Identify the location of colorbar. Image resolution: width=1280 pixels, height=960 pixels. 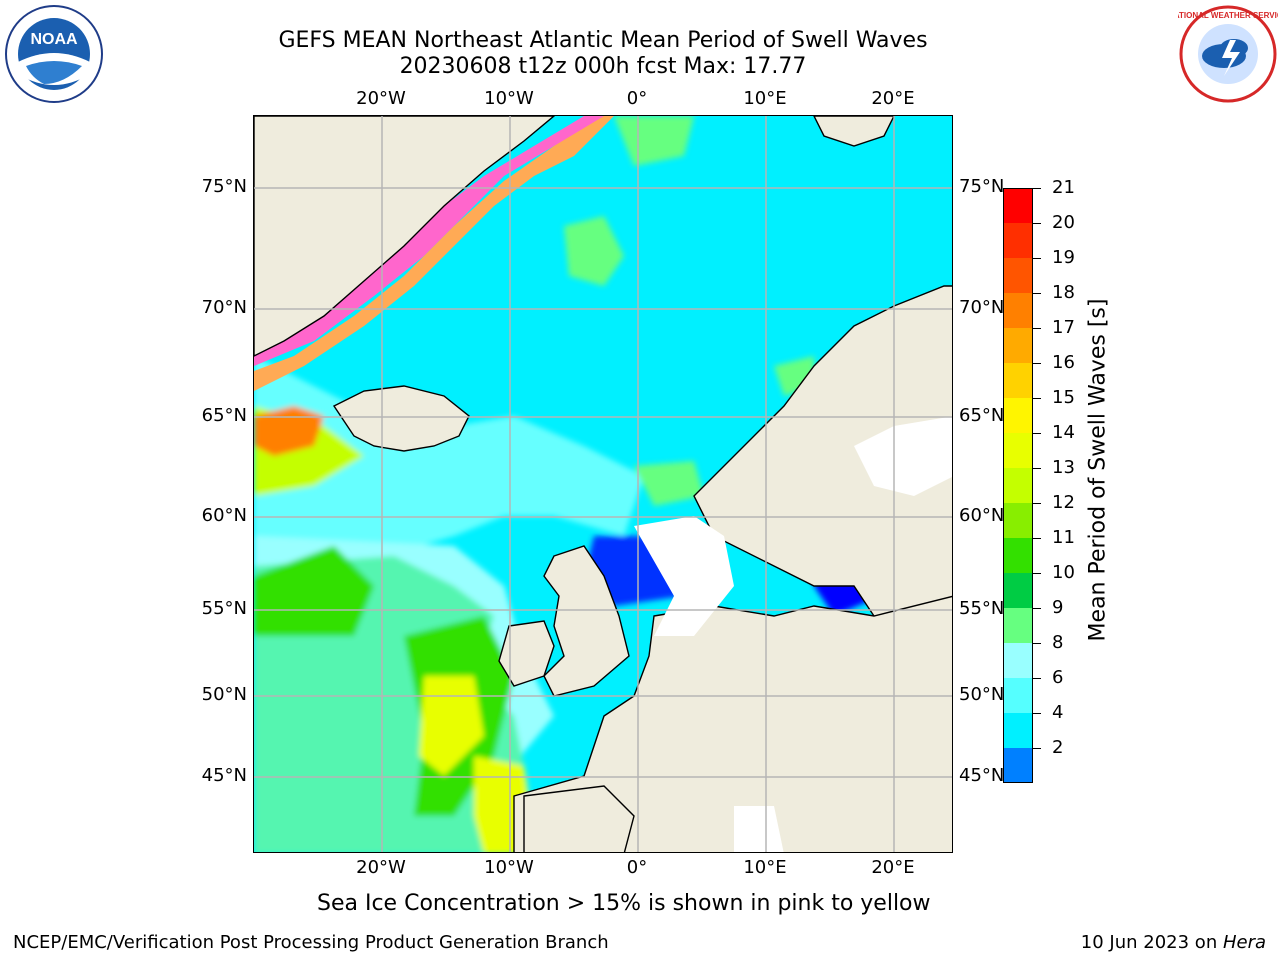
(1018, 486).